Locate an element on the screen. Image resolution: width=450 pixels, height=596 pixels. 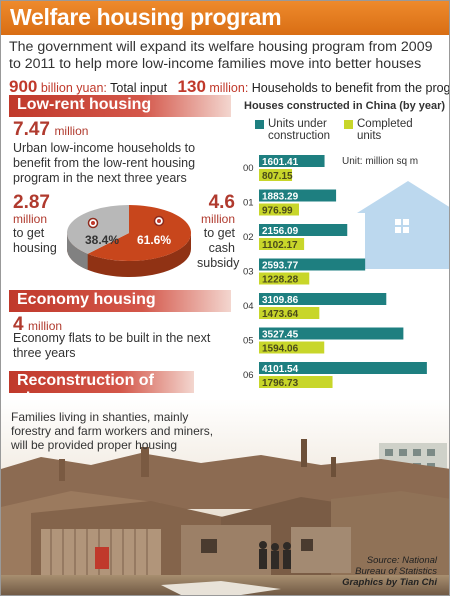
category-label-03: 03 is located at coordinates (248, 272).